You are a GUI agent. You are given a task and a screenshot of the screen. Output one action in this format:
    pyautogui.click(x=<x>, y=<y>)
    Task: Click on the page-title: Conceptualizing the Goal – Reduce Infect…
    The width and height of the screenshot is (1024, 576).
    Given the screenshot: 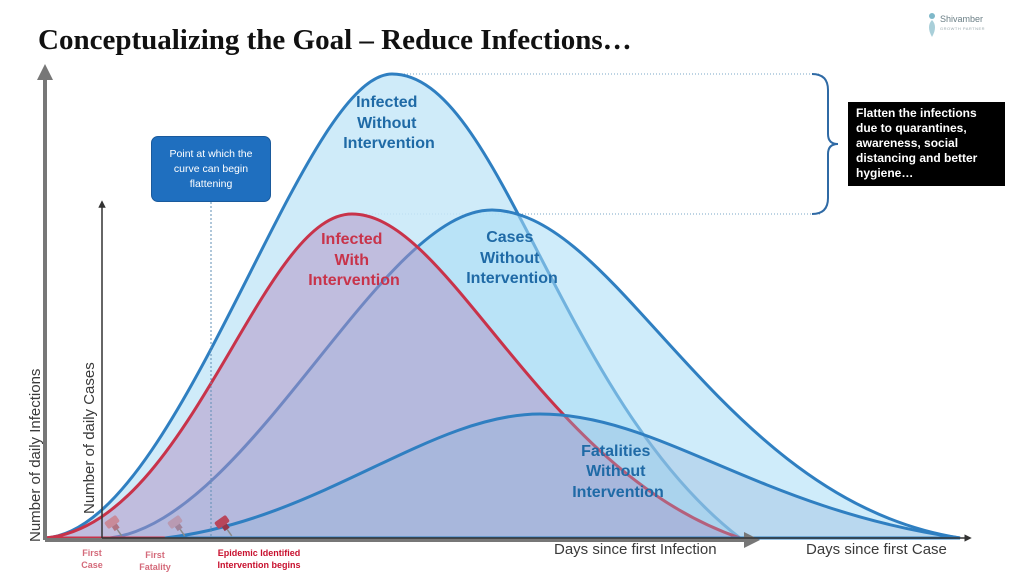 What is the action you would take?
    pyautogui.click(x=335, y=40)
    